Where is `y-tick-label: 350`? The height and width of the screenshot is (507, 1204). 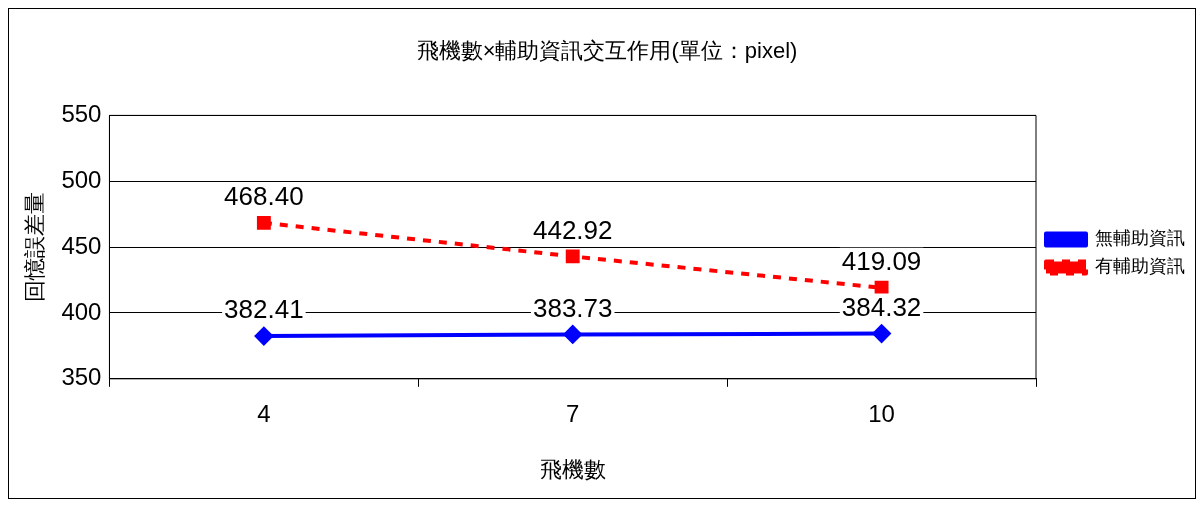
y-tick-label: 350 is located at coordinates (81, 377).